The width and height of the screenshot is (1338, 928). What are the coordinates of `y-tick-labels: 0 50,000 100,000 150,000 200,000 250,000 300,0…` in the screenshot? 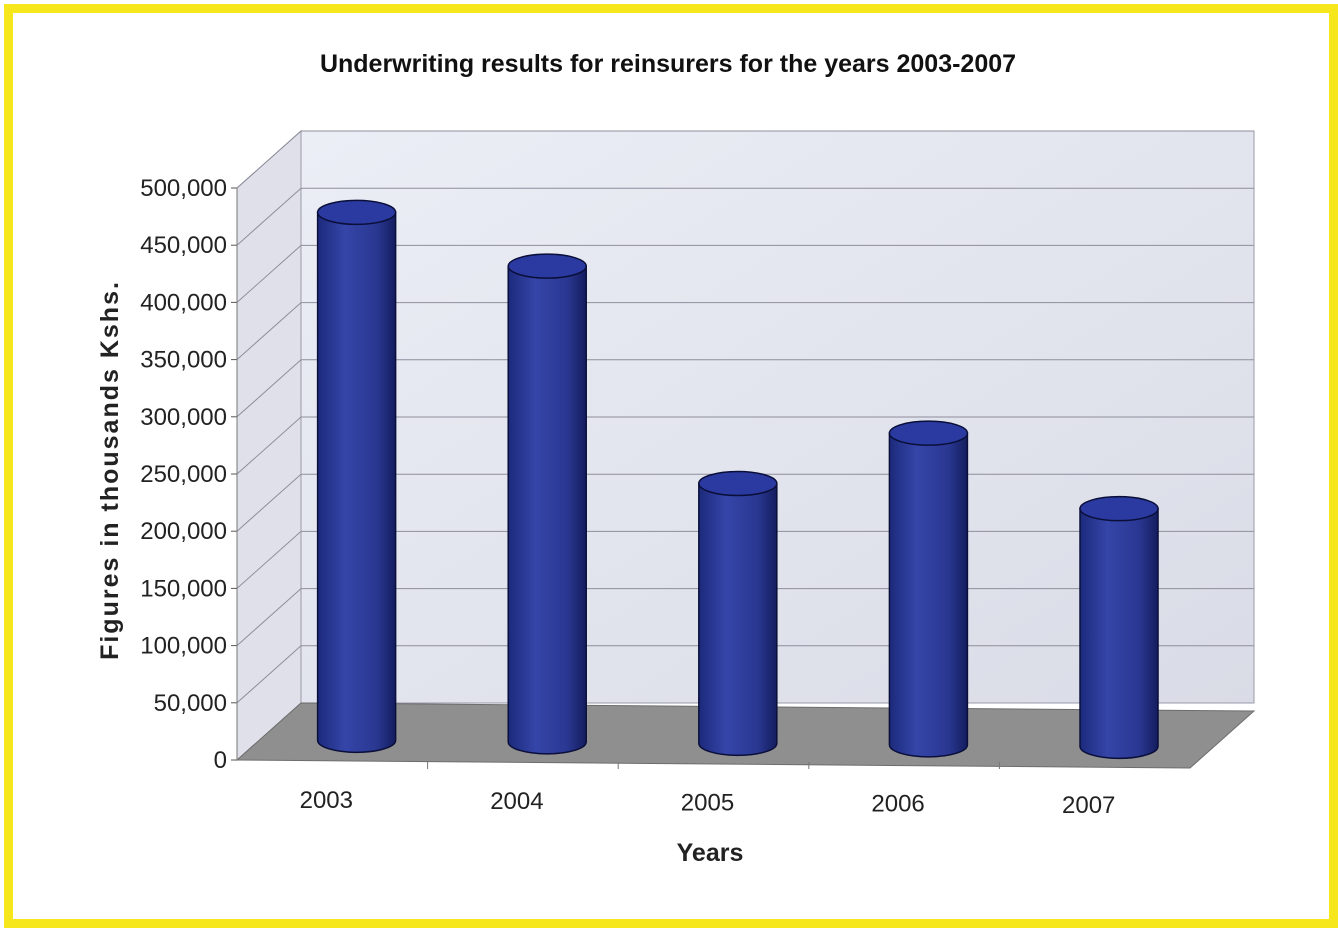 It's located at (189, 474).